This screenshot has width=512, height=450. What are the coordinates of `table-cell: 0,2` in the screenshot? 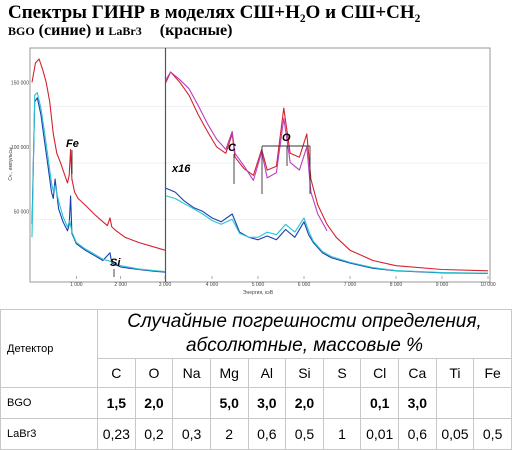 It's located at (154, 434).